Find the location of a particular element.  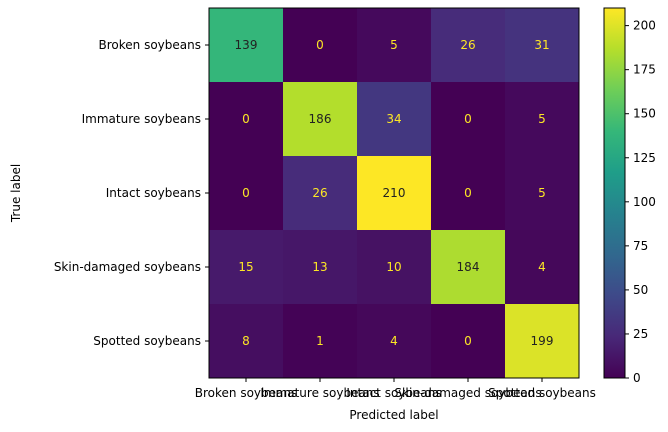

colorbar-tick-label: 0 is located at coordinates (637, 378).